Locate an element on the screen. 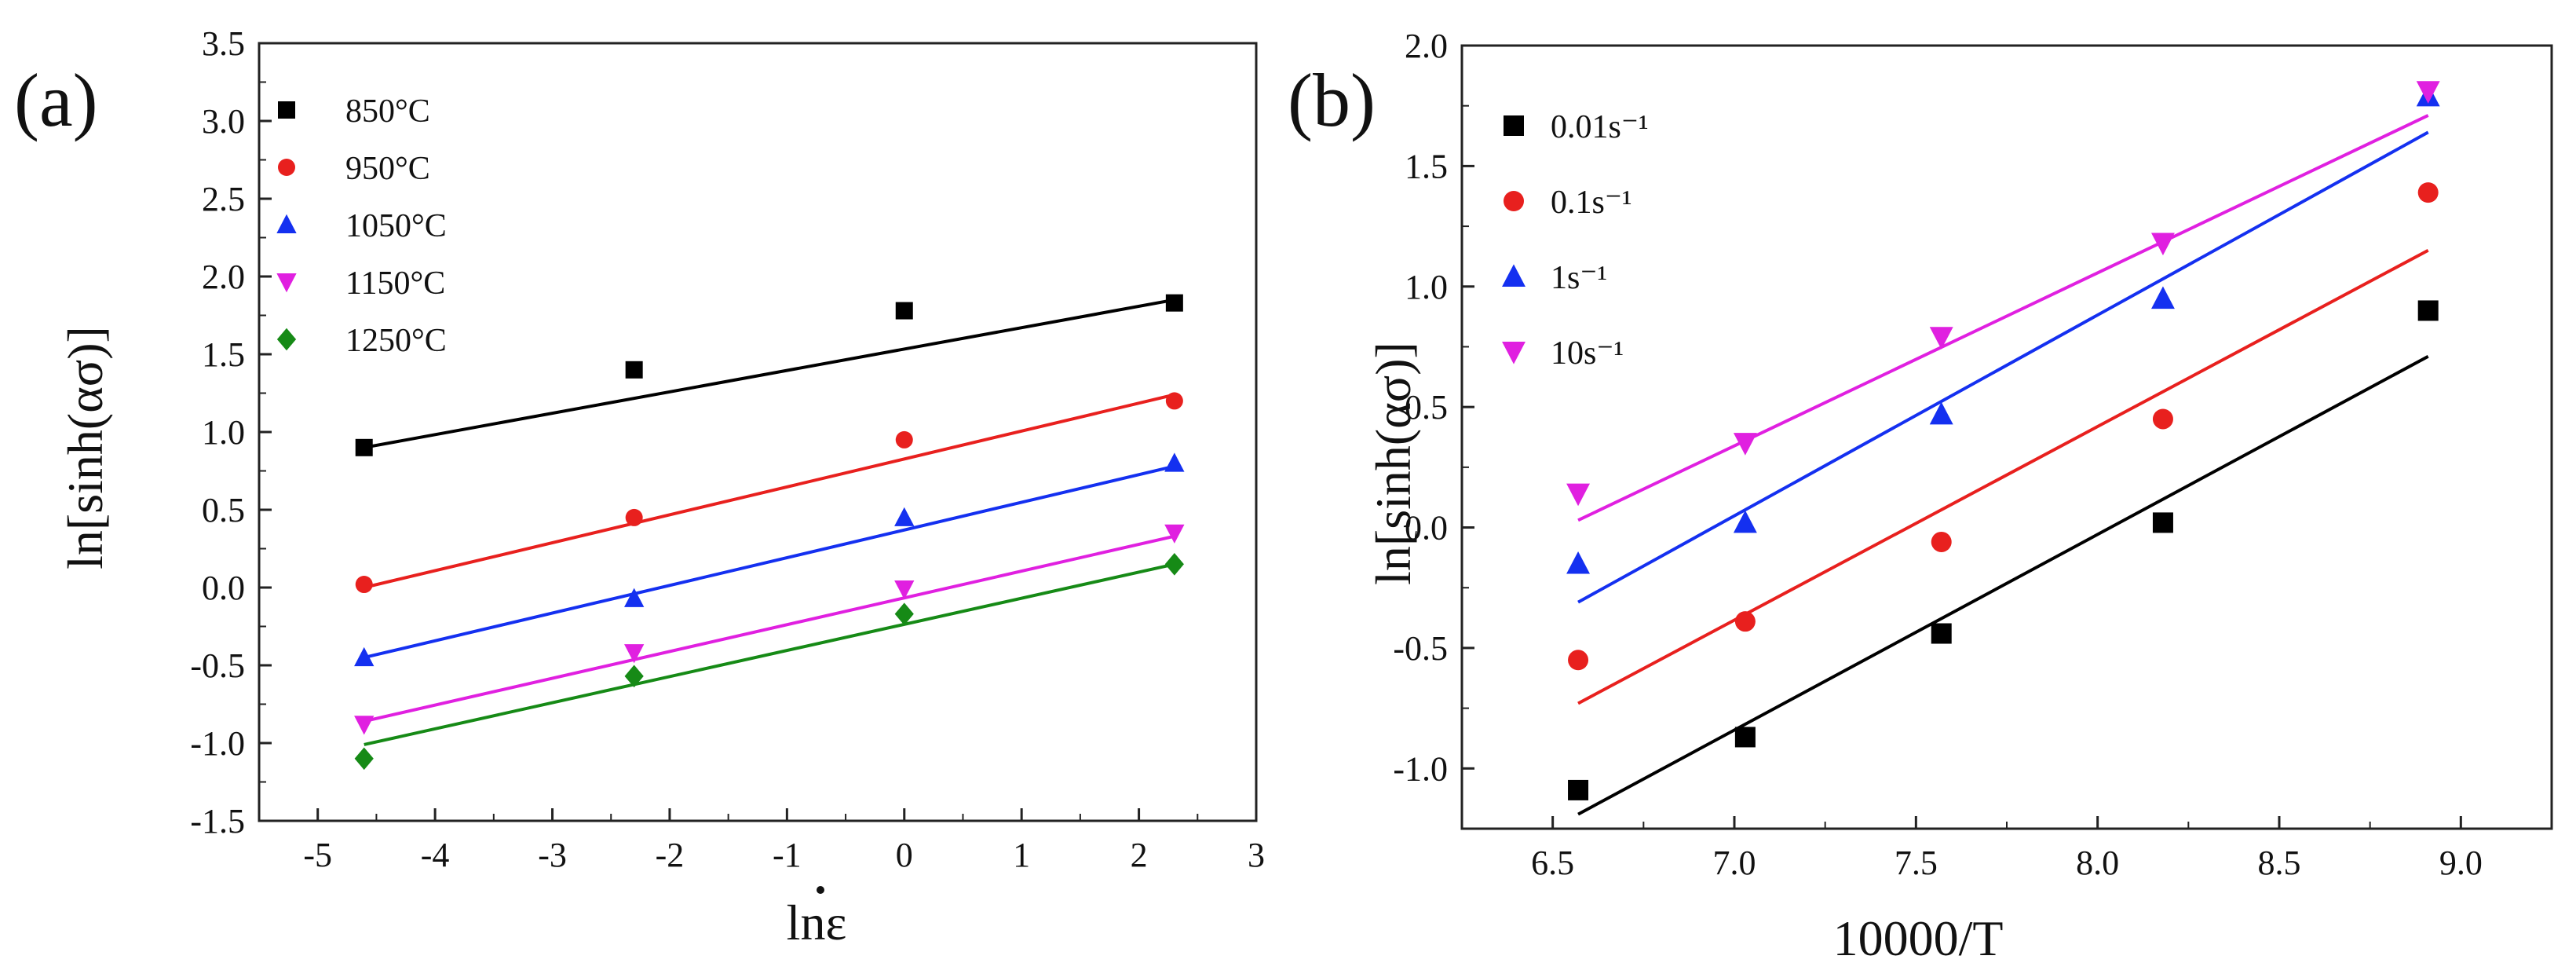  panel-b-y-tick-label: 2.0 is located at coordinates (1426, 46).